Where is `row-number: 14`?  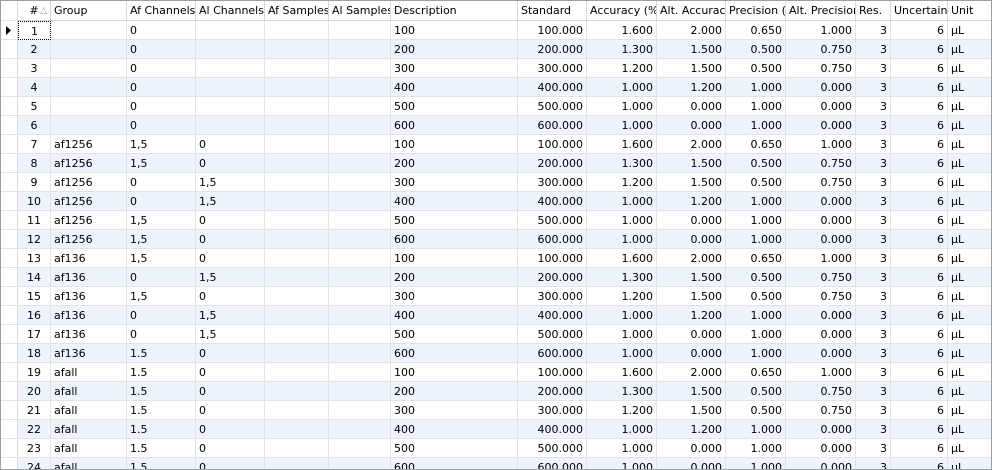 row-number: 14 is located at coordinates (34, 277).